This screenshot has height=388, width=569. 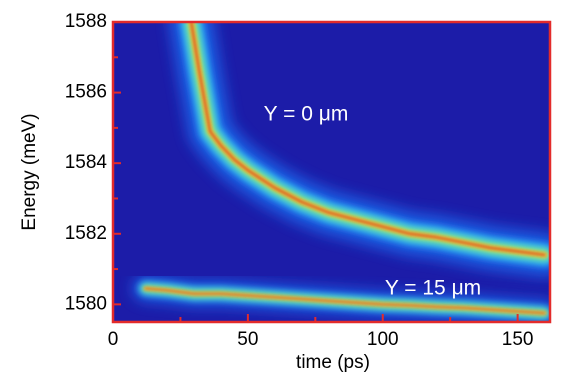 What do you see at coordinates (433, 288) in the screenshot?
I see `series-label: Y = 15 μm` at bounding box center [433, 288].